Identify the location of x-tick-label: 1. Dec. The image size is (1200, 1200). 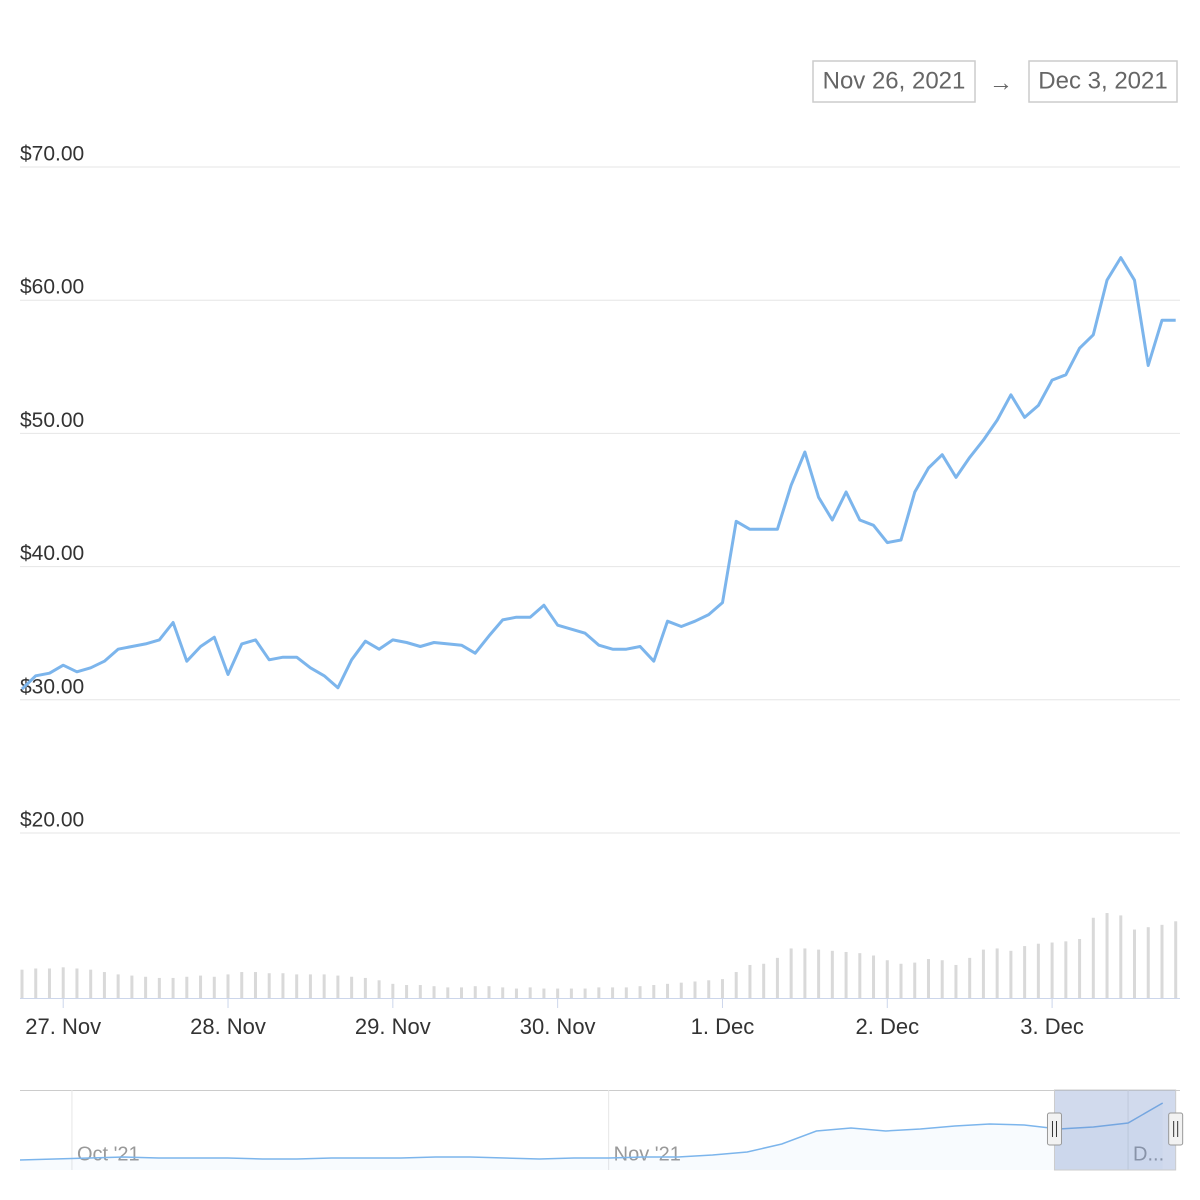
(723, 1026).